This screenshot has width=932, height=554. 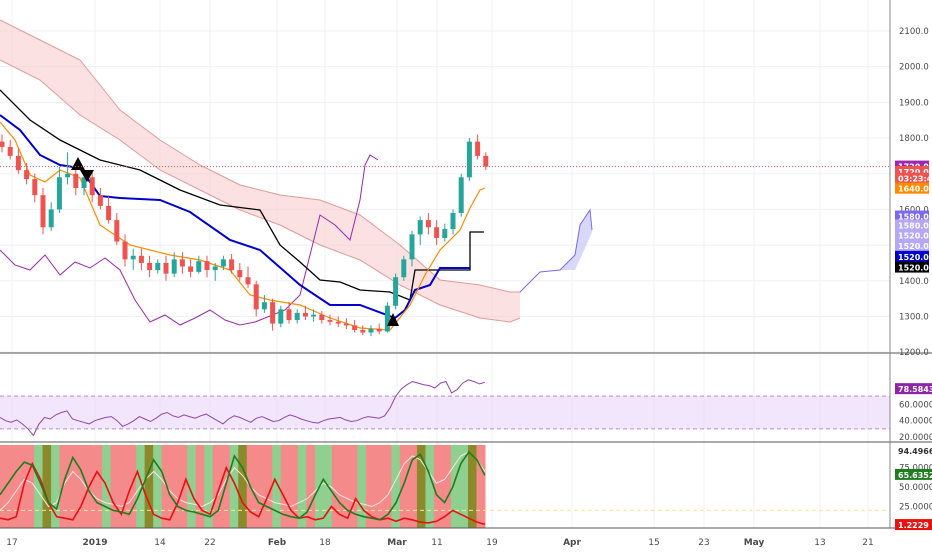 What do you see at coordinates (914, 32) in the screenshot?
I see `price-tick-label: 2100.0` at bounding box center [914, 32].